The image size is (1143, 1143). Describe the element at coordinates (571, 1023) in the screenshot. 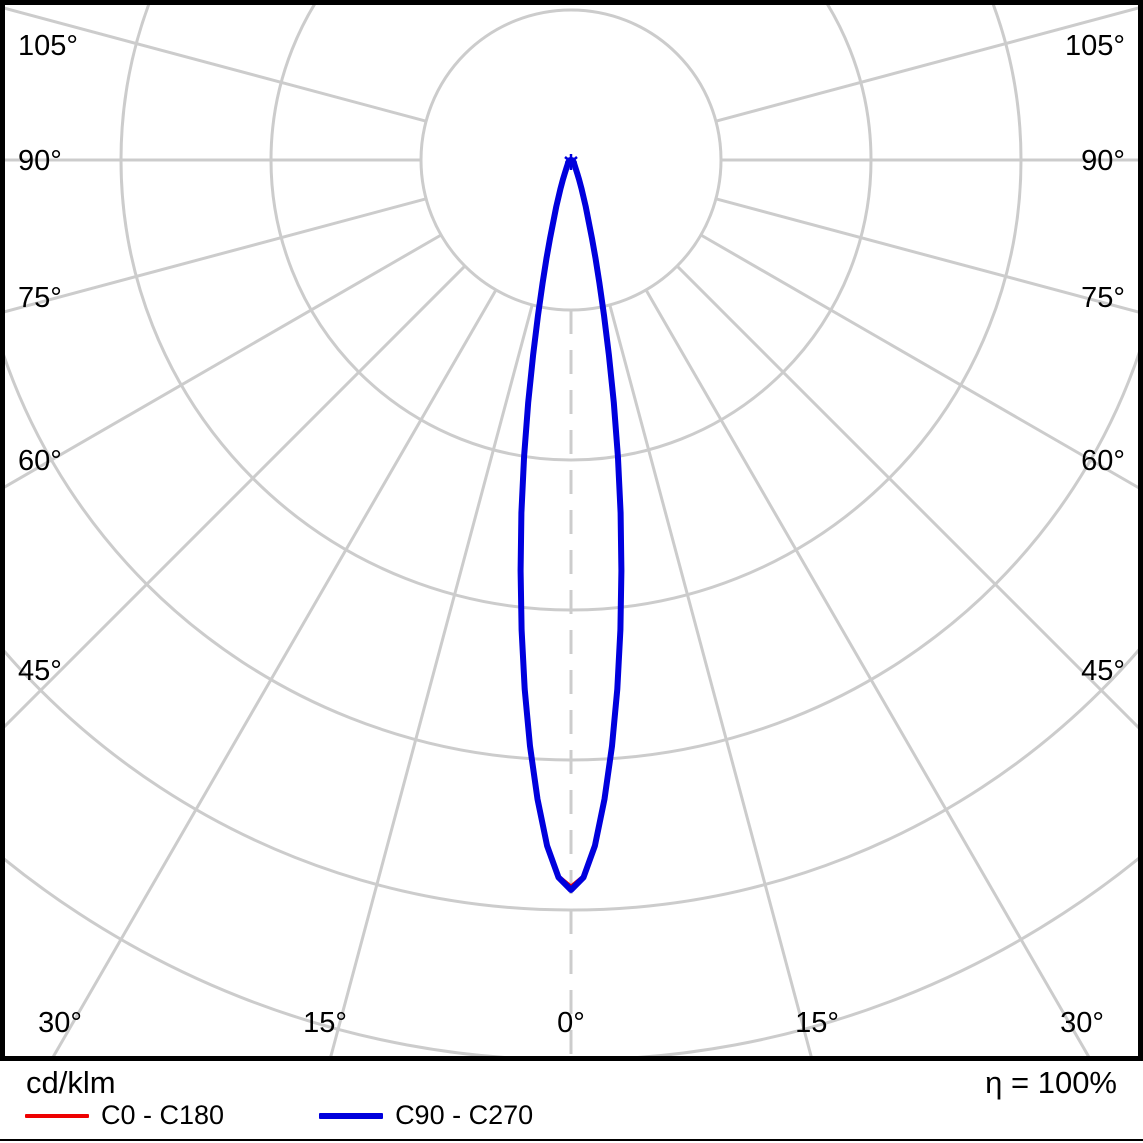

I see `svg-text: 0°` at that location.